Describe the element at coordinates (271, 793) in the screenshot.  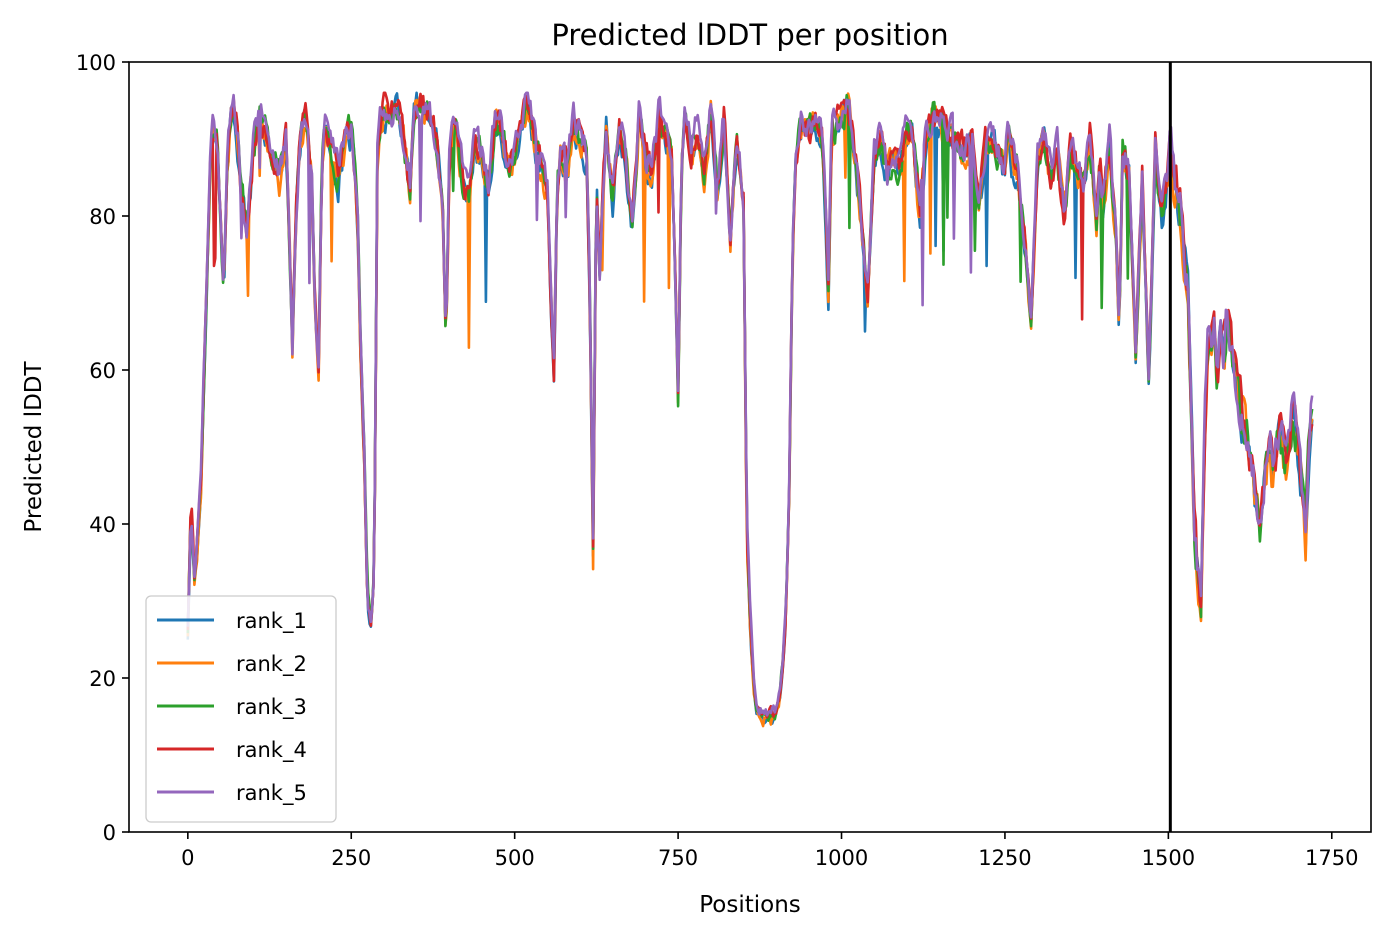
I see `legend-label-rank_5: rank_5` at that location.